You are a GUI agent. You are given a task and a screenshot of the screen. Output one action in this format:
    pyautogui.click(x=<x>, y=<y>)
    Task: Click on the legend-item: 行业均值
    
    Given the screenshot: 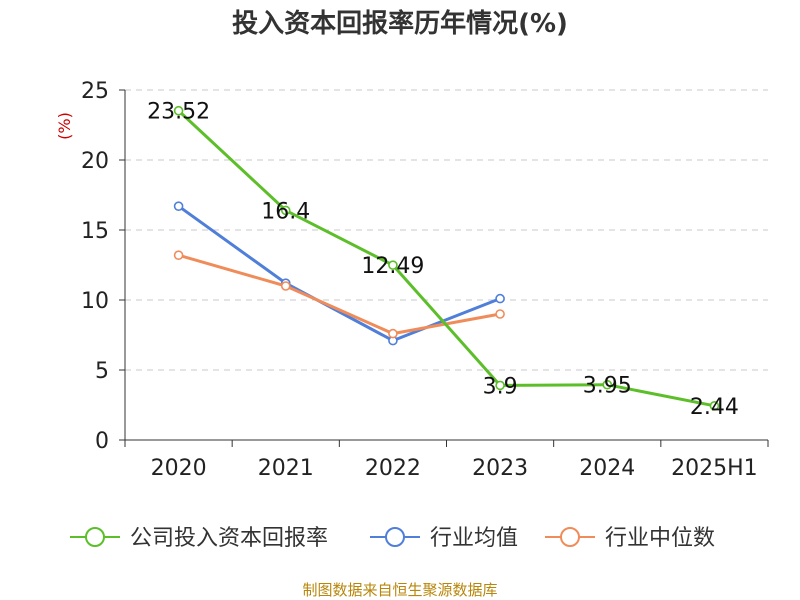 What is the action you would take?
    pyautogui.click(x=444, y=538)
    